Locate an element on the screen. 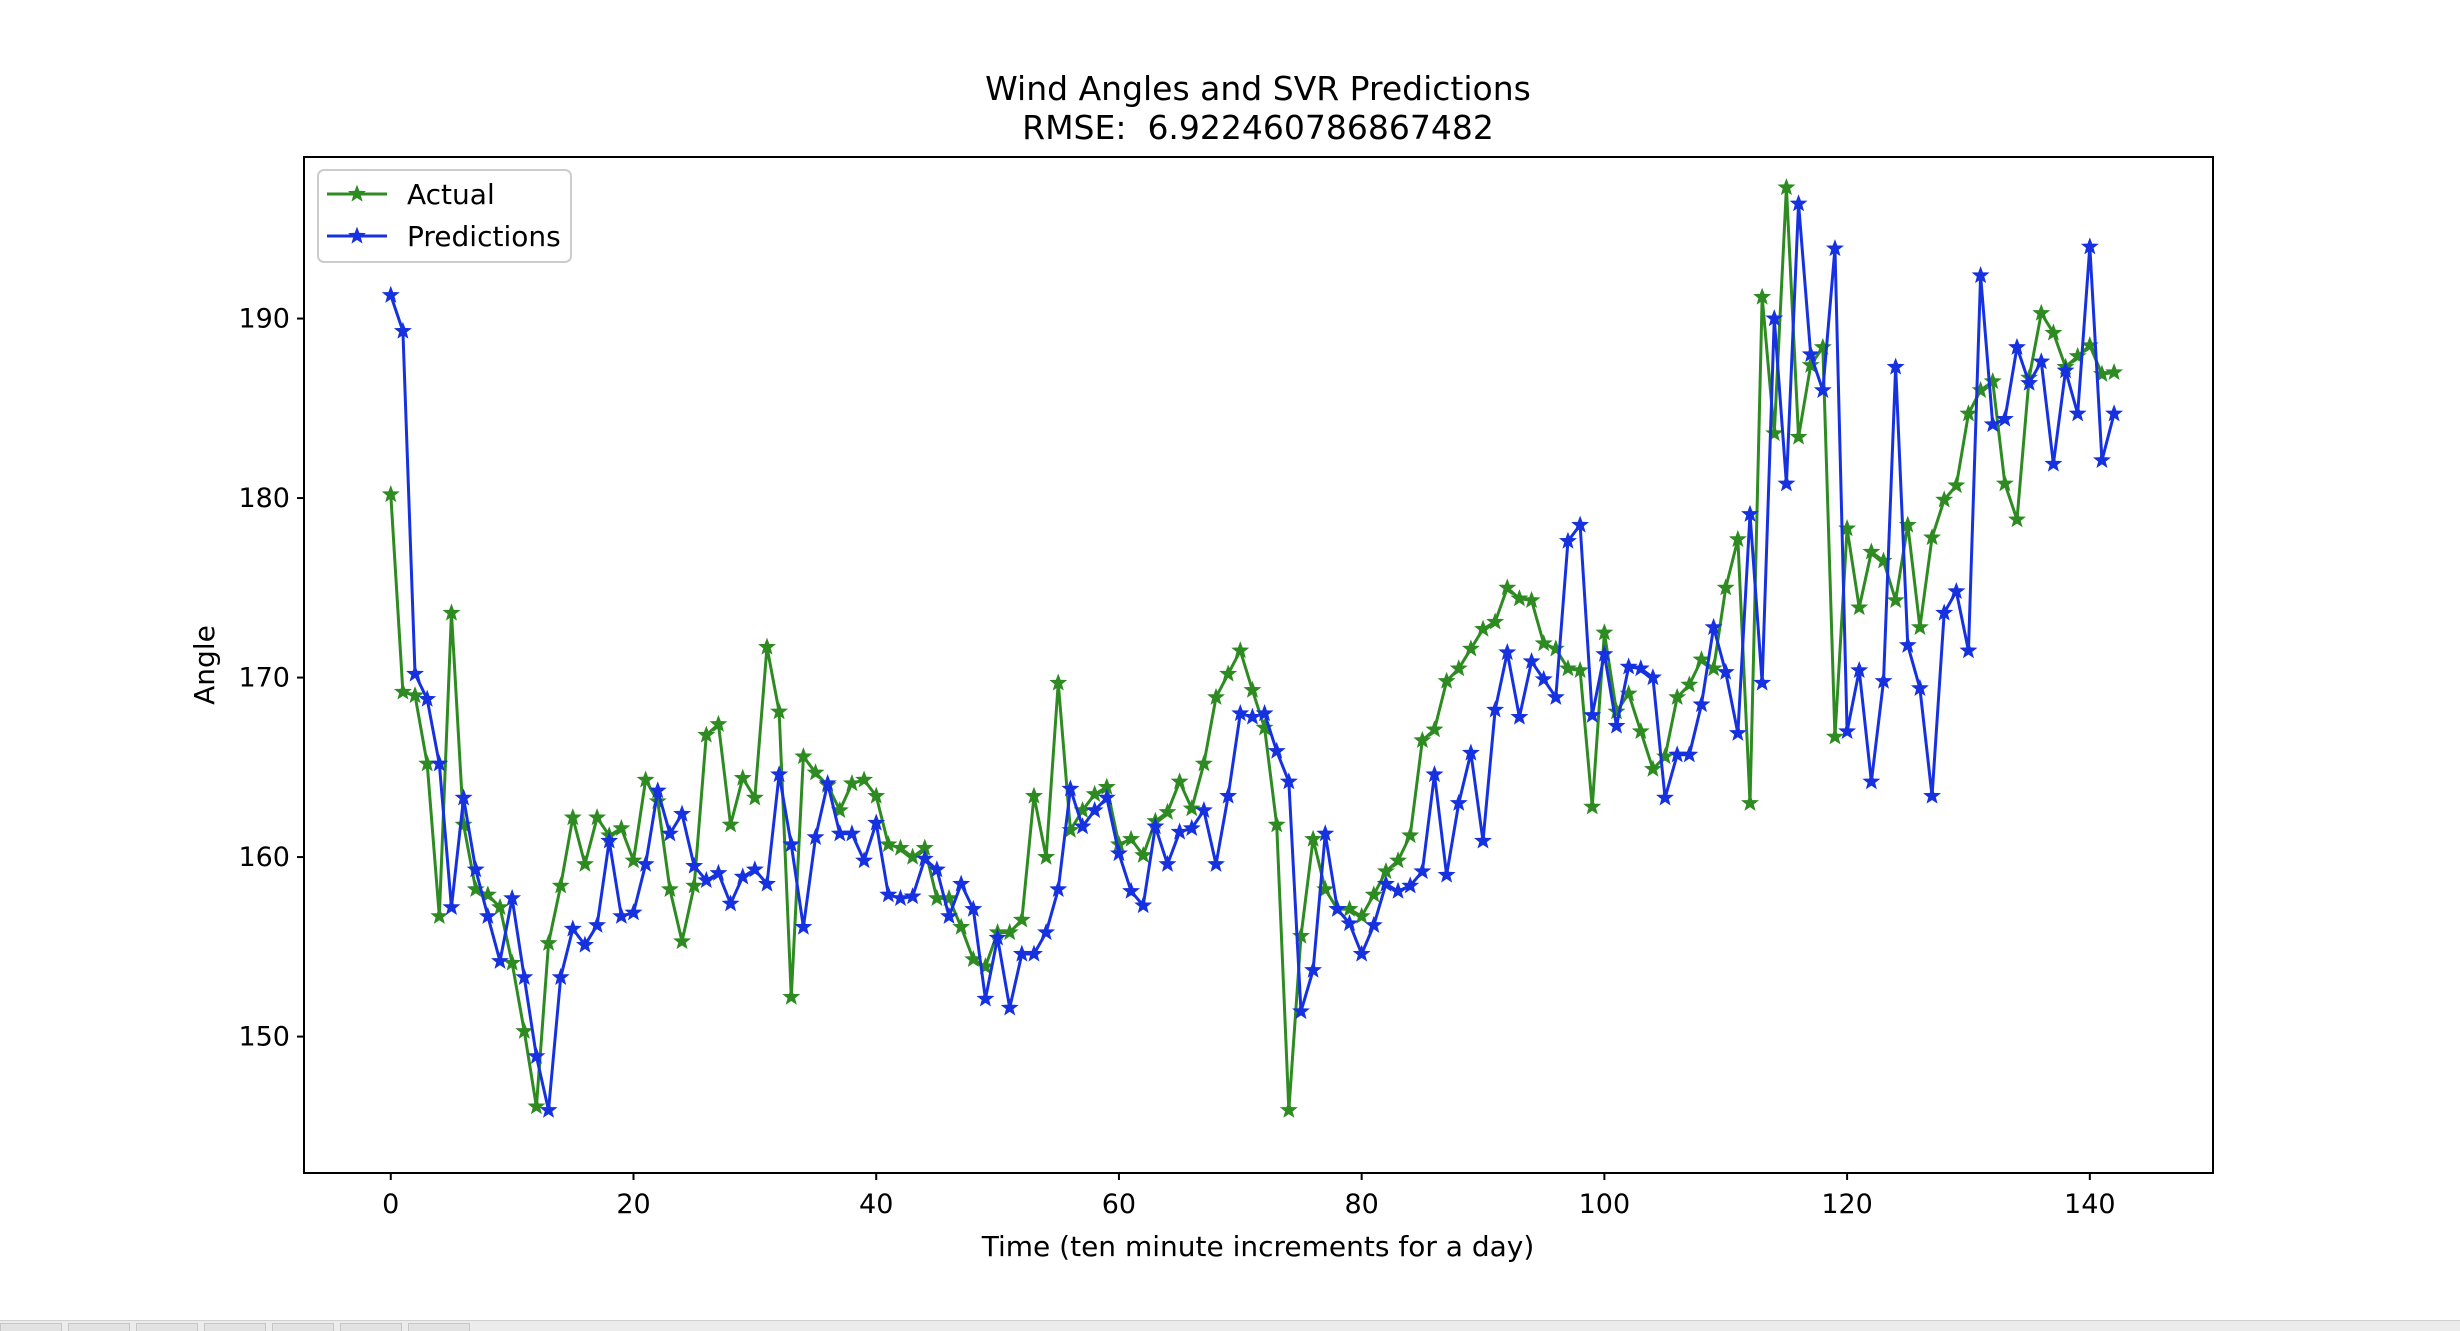  x-tick-label: 20 is located at coordinates (633, 1204).